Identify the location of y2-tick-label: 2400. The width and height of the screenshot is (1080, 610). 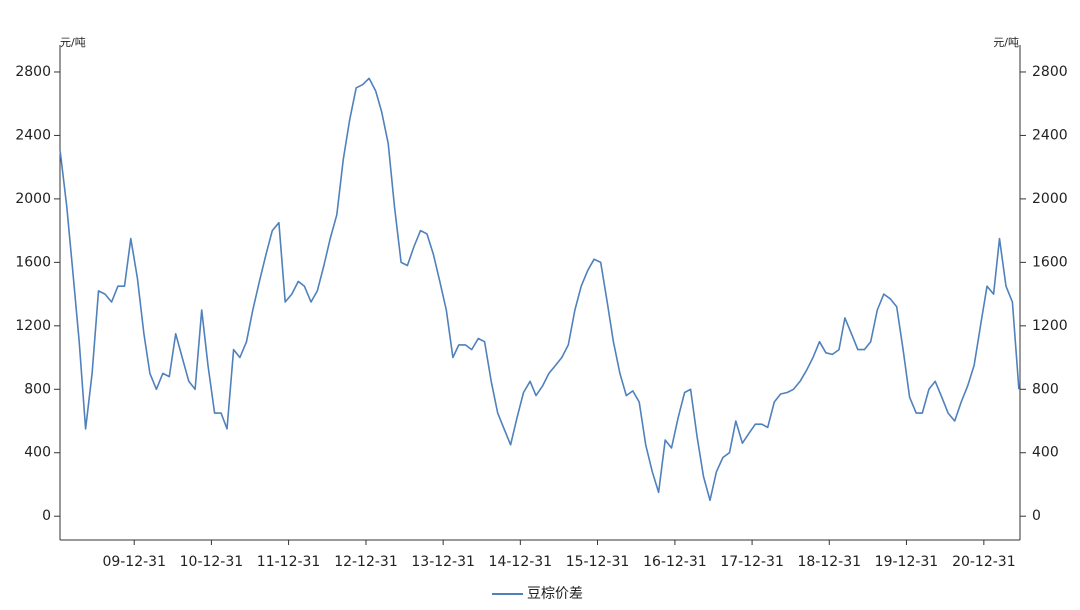
(1050, 135).